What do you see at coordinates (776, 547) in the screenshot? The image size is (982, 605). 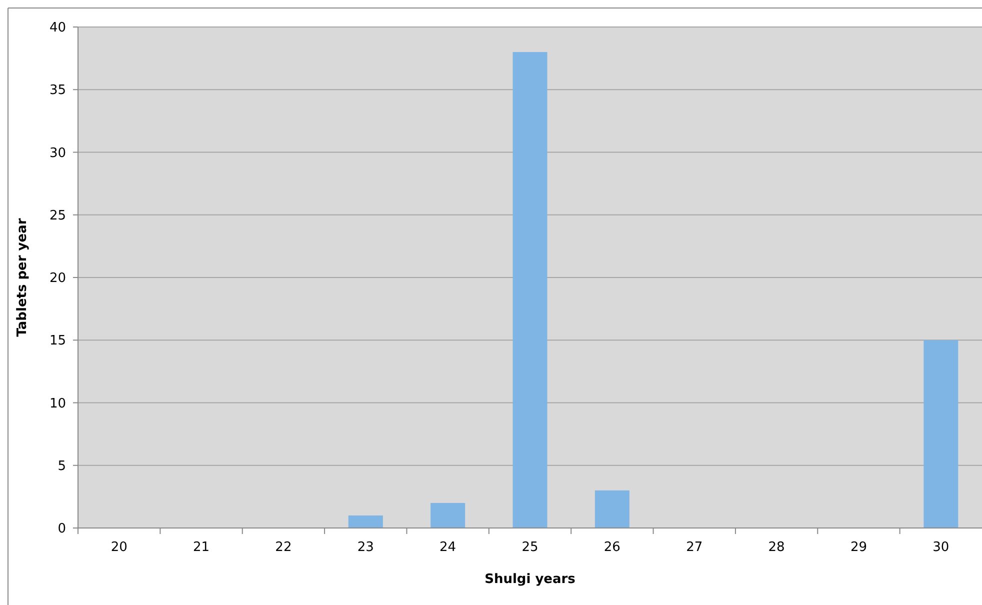 I see `x-tick-label: 28` at bounding box center [776, 547].